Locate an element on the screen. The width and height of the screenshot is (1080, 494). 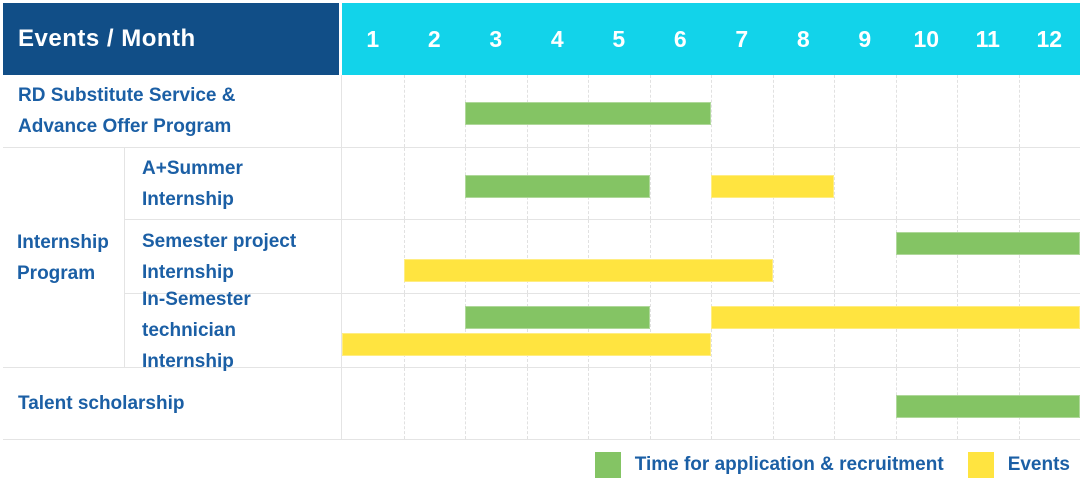
months-header: 1 2 3 4 5 6 7 8 9 10 11 12 is located at coordinates (711, 39).